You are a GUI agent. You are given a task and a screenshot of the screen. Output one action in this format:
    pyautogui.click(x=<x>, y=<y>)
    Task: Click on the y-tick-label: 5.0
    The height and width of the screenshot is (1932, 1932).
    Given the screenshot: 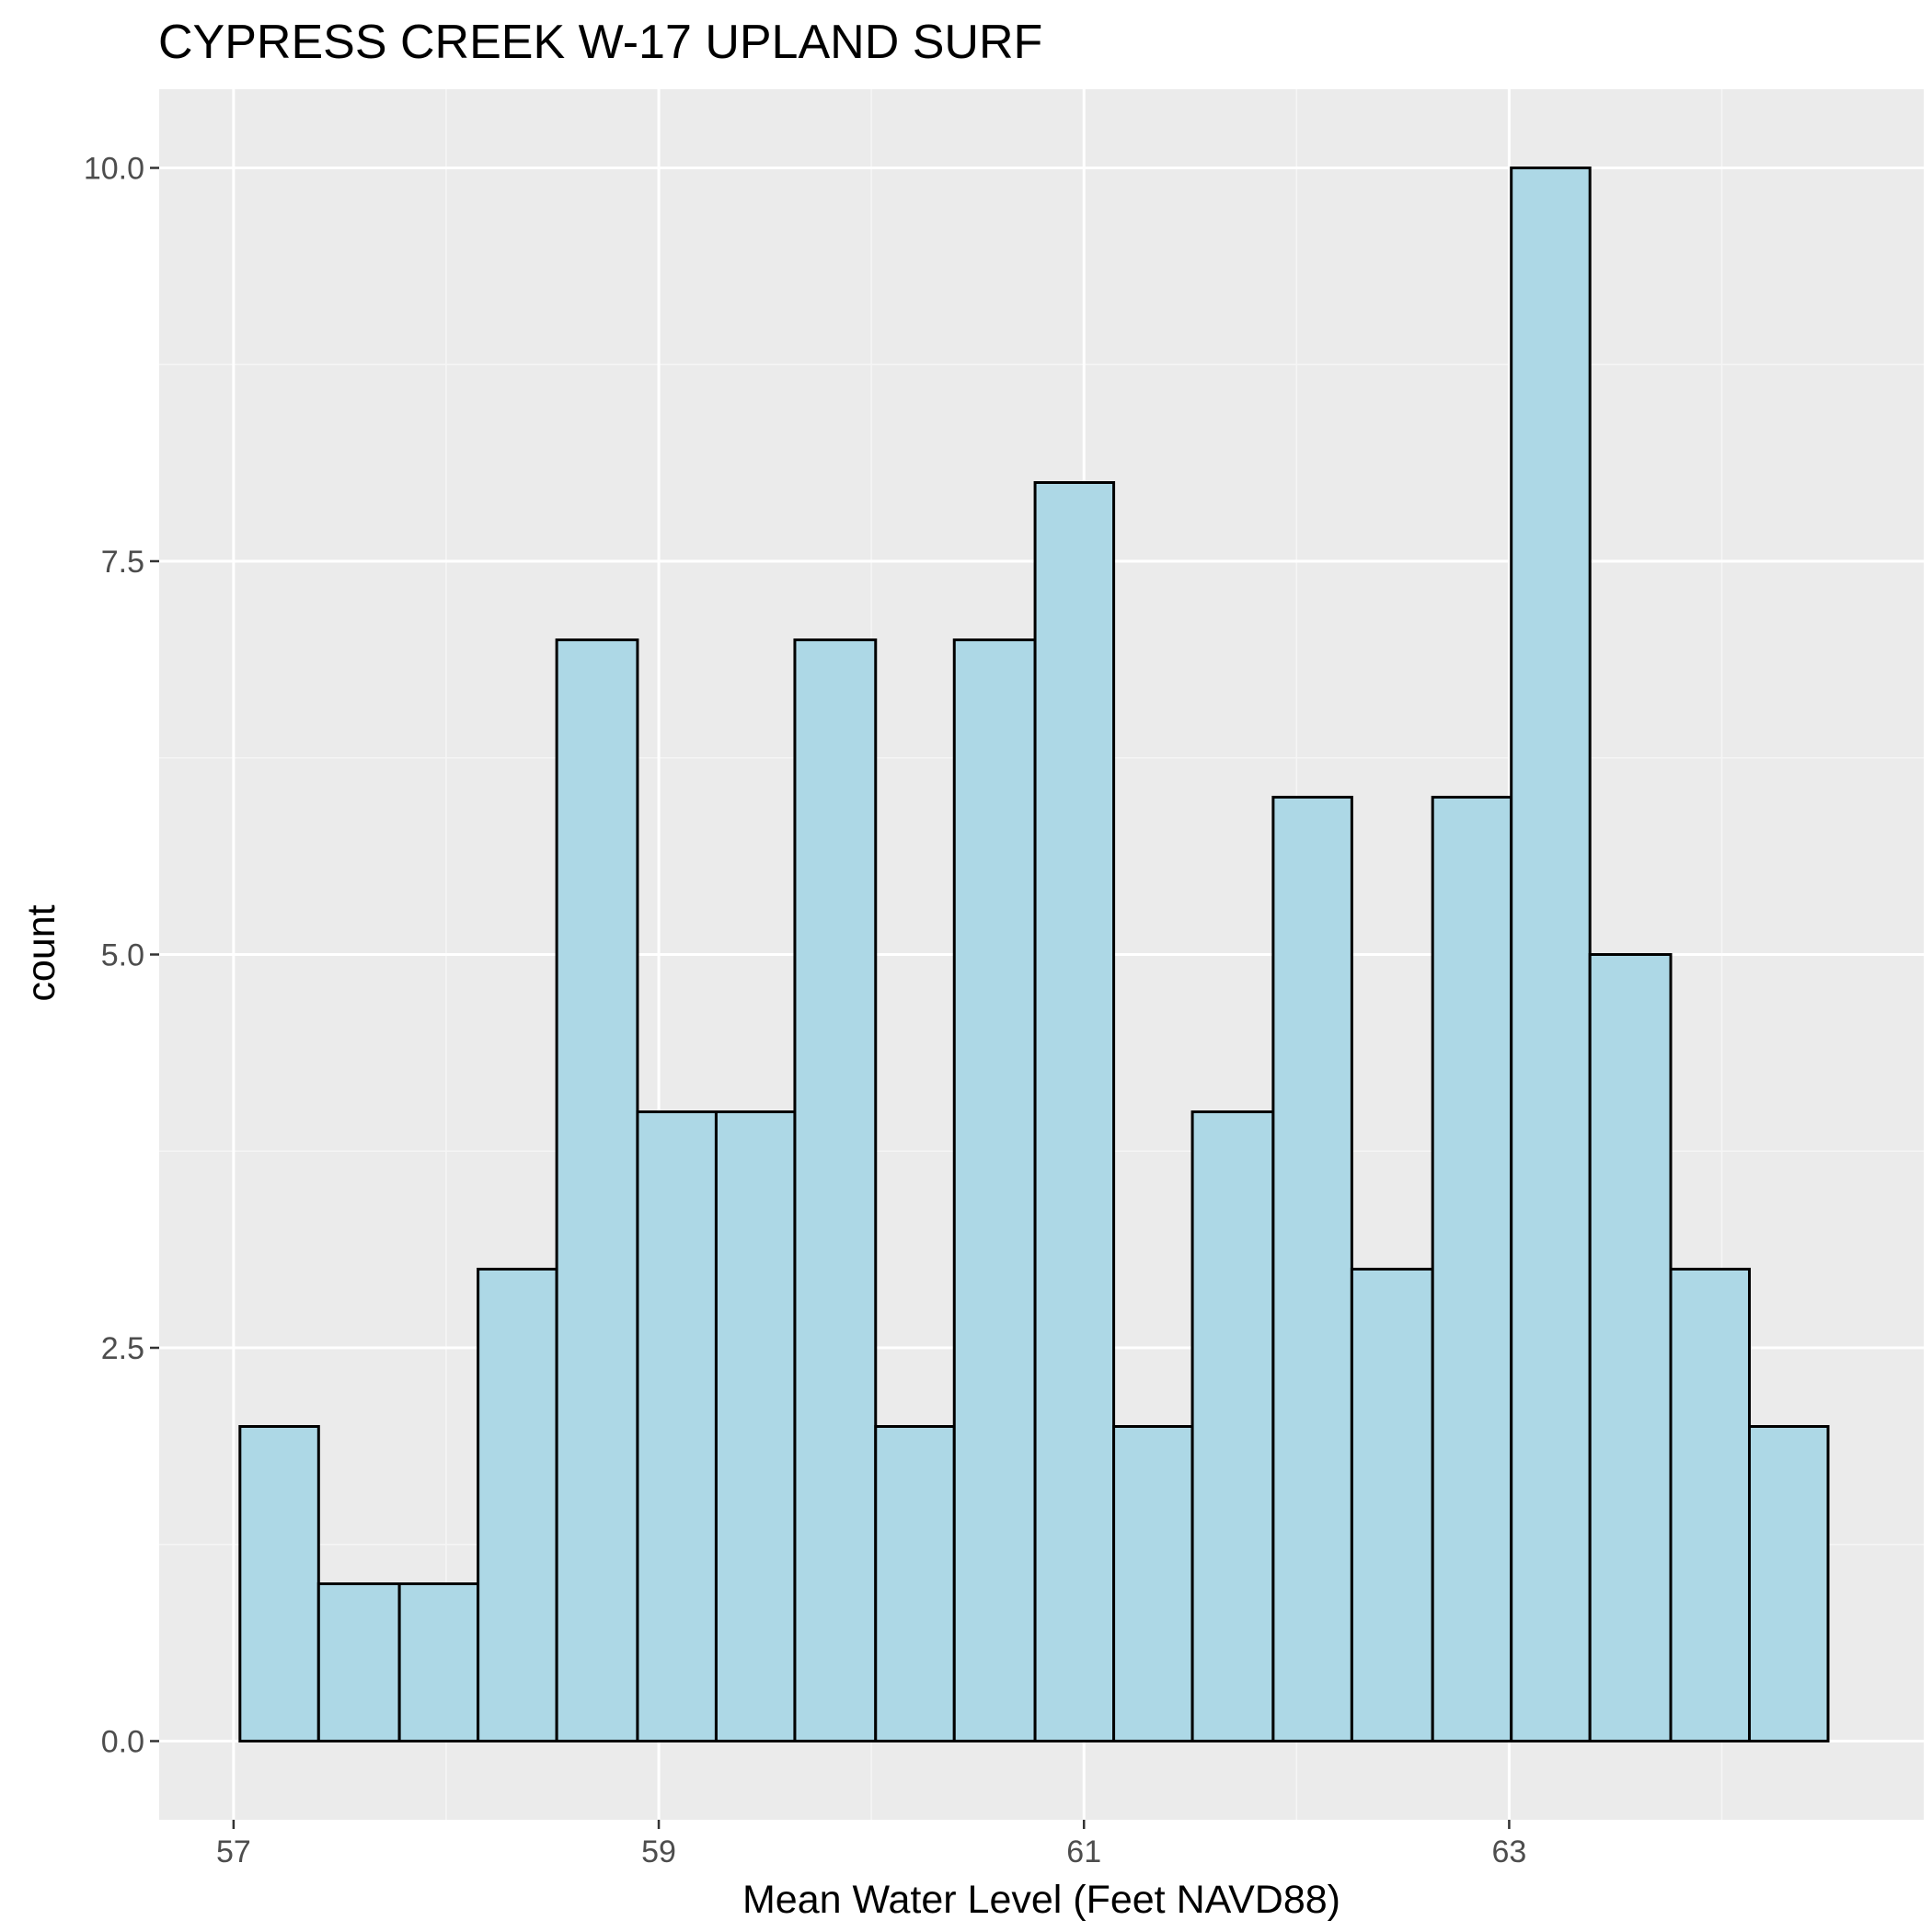 What is the action you would take?
    pyautogui.click(x=122, y=955)
    